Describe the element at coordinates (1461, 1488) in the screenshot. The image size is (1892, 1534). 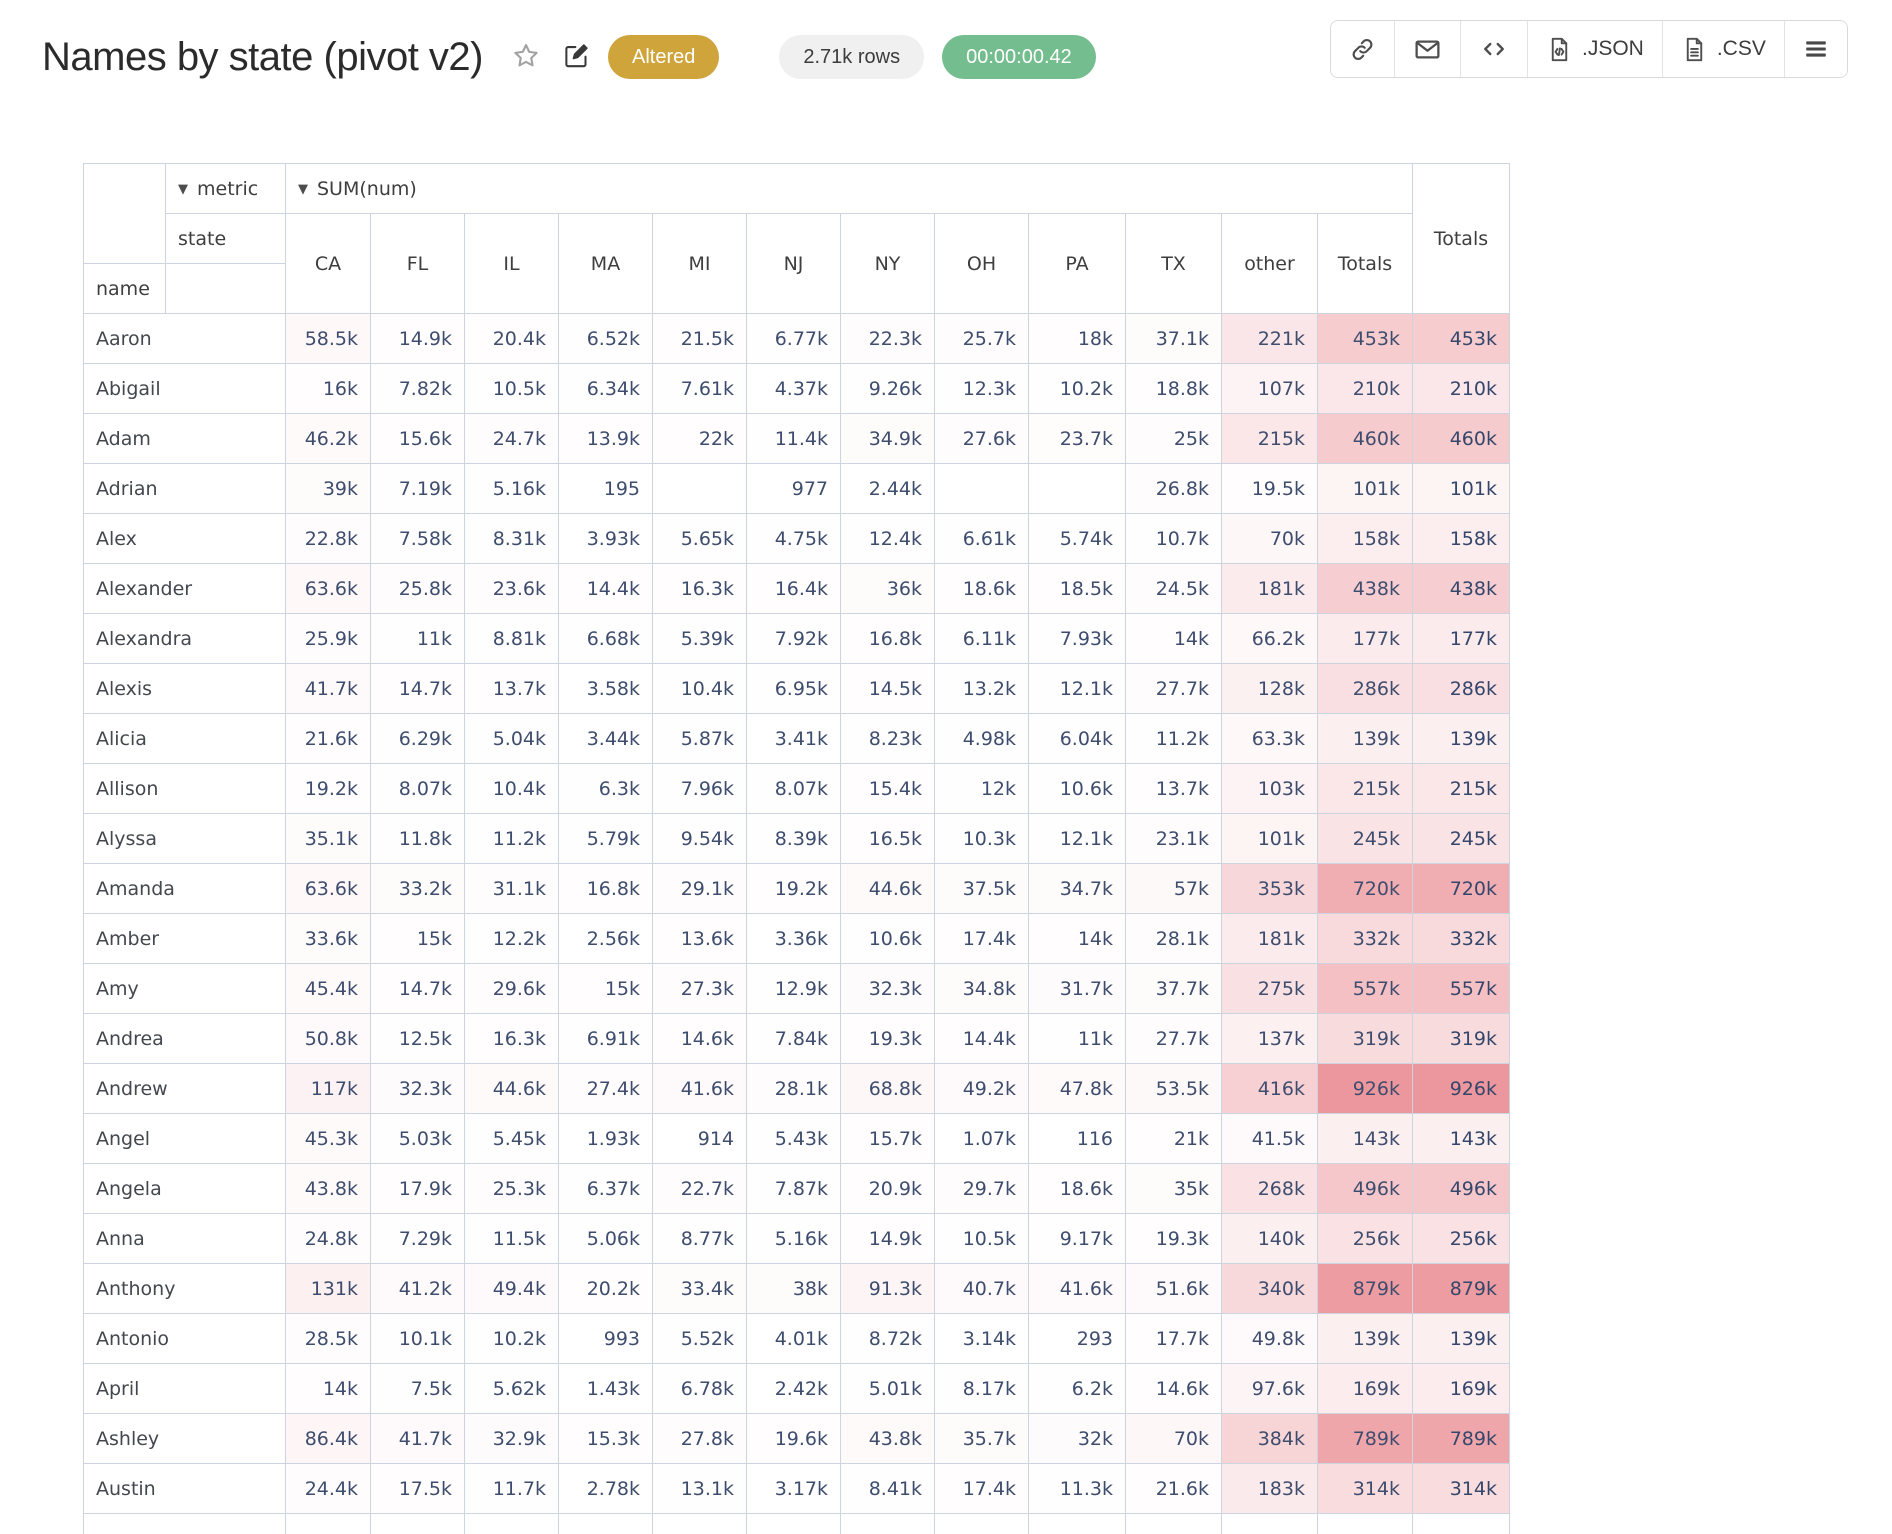
I see `grand-total-cell: 314k` at that location.